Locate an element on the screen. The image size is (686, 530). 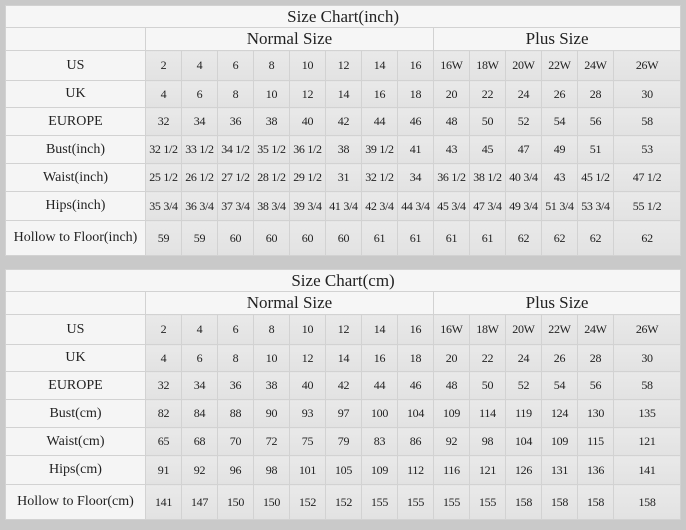
size-value: 34 is located at coordinates (415, 177).